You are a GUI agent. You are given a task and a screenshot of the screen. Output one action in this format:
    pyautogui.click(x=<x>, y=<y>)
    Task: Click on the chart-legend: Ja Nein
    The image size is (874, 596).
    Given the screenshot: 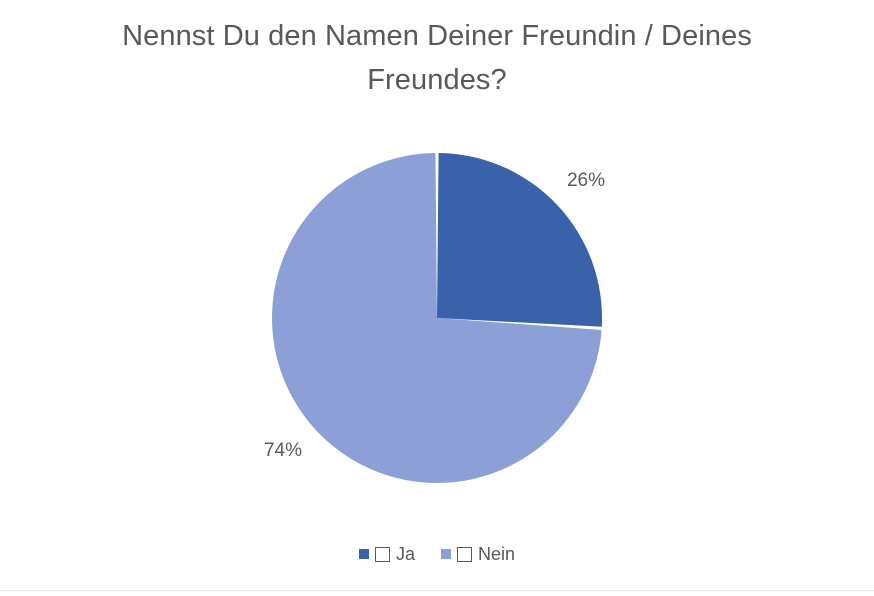 What is the action you would take?
    pyautogui.click(x=437, y=554)
    